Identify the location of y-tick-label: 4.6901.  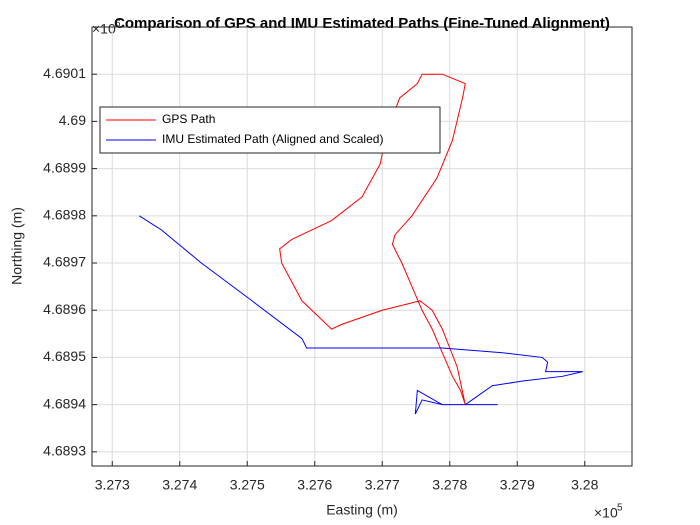
(64, 73).